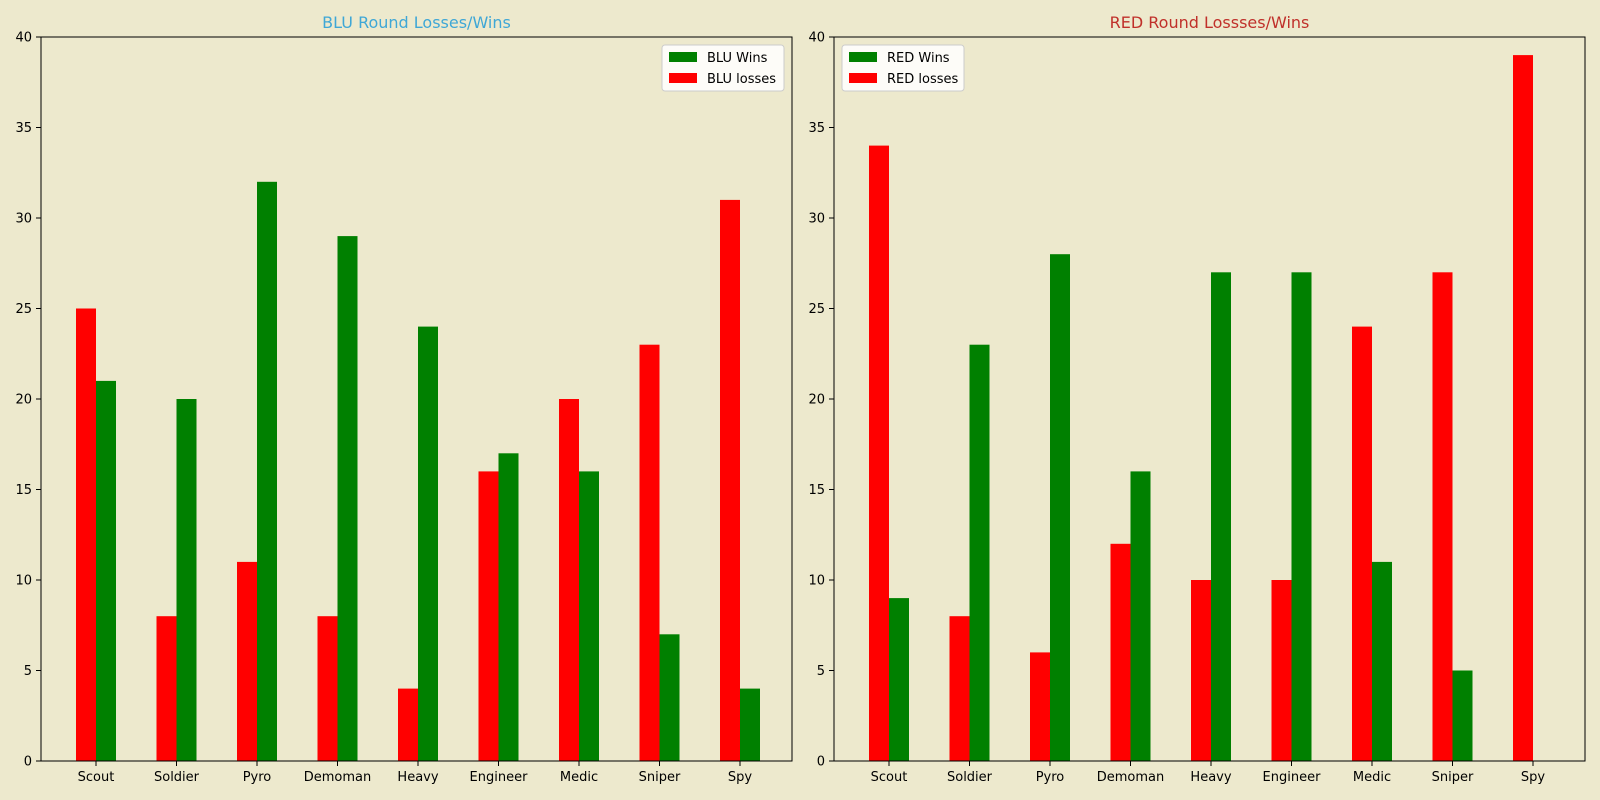 The width and height of the screenshot is (1600, 800). Describe the element at coordinates (918, 58) in the screenshot. I see `legend-label: RED Wins` at that location.